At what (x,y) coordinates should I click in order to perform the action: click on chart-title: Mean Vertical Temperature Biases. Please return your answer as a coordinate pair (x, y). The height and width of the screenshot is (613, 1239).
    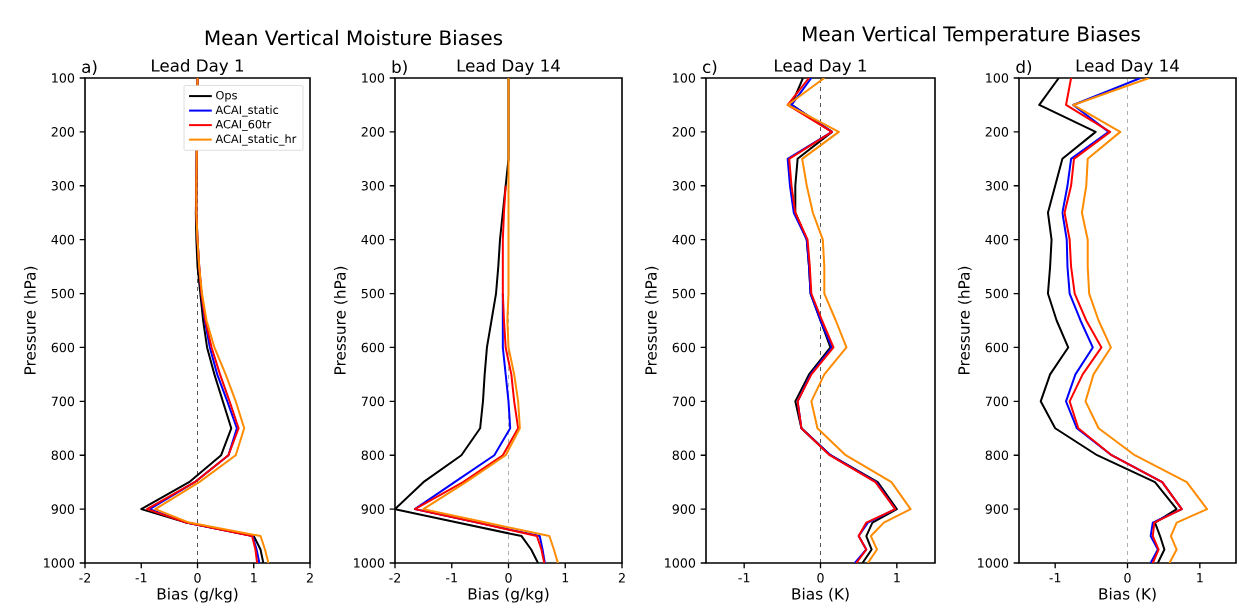
    Looking at the image, I should click on (971, 35).